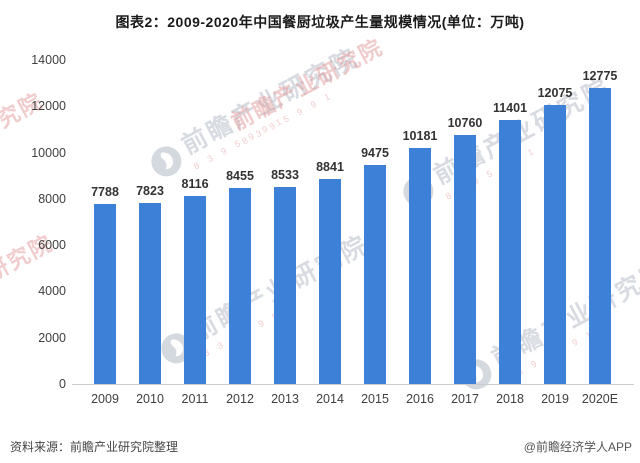 This screenshot has width=640, height=463. I want to click on y-tick-label: 12000, so click(48, 106).